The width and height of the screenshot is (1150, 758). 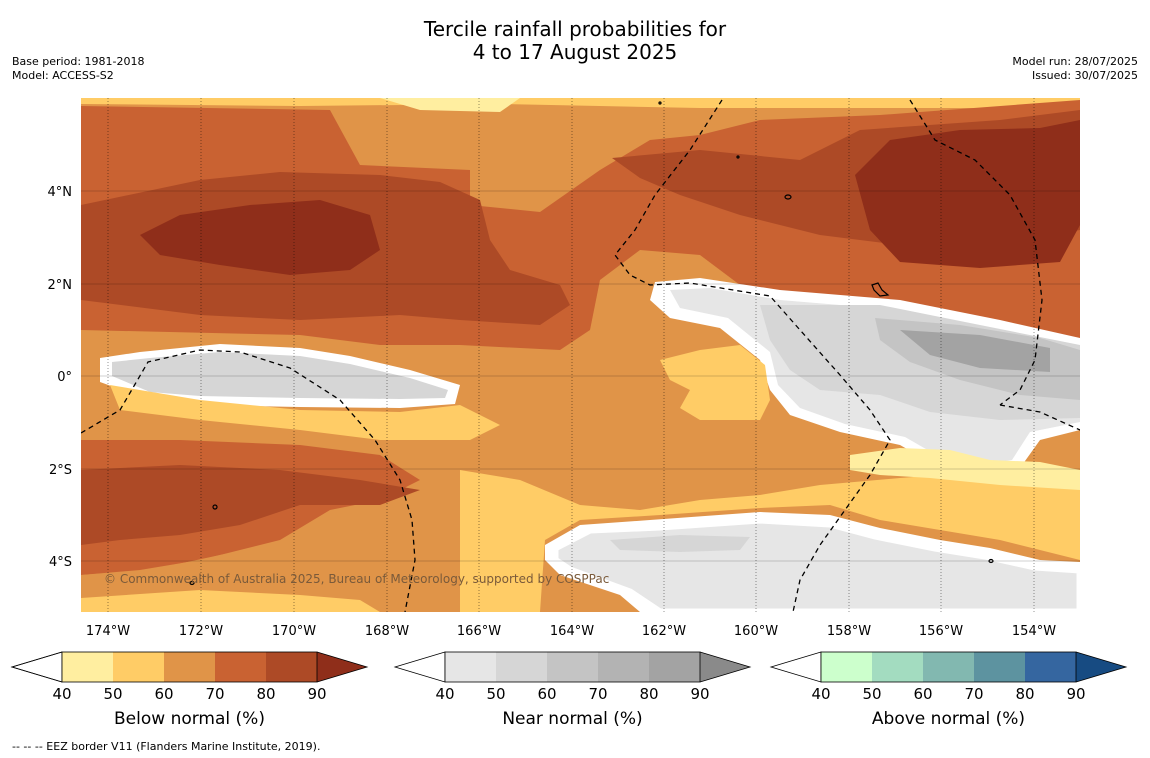 What do you see at coordinates (770, 541) in the screenshot?
I see `region-below-50-south` at bounding box center [770, 541].